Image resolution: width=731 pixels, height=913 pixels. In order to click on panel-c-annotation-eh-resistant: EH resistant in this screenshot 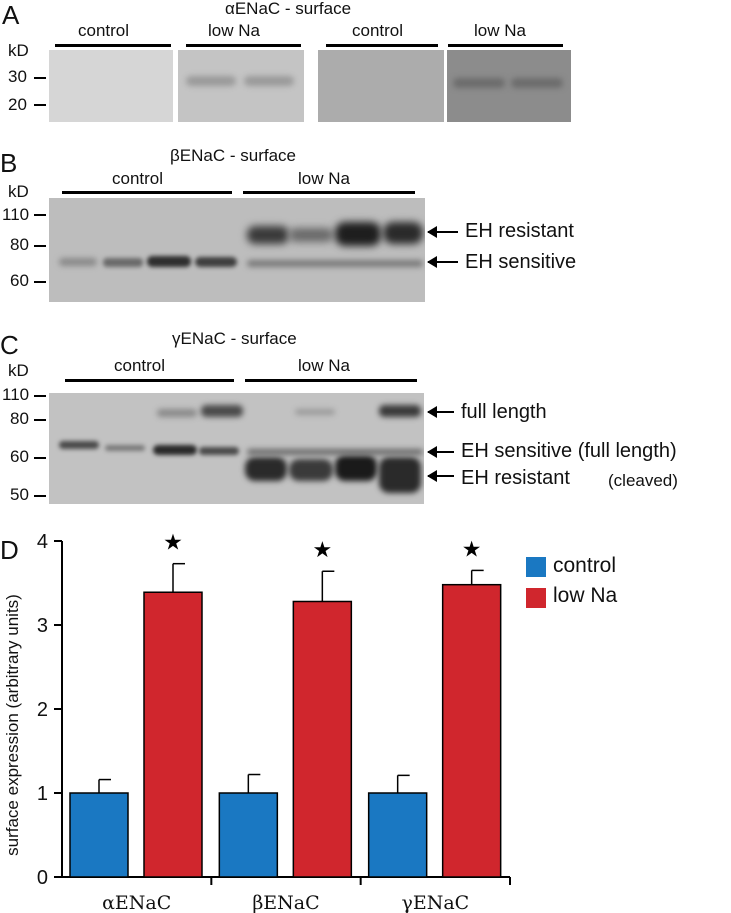, I will do `click(515, 478)`.